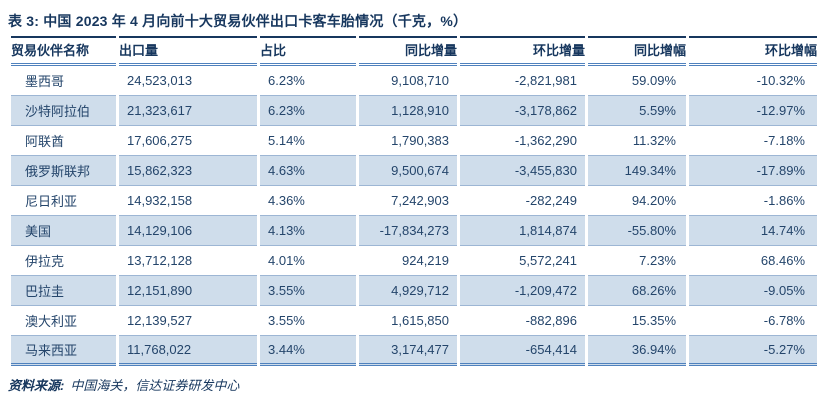 Image resolution: width=823 pixels, height=411 pixels. What do you see at coordinates (637, 351) in the screenshot?
I see `yoy-growth-cell: 36.94%` at bounding box center [637, 351].